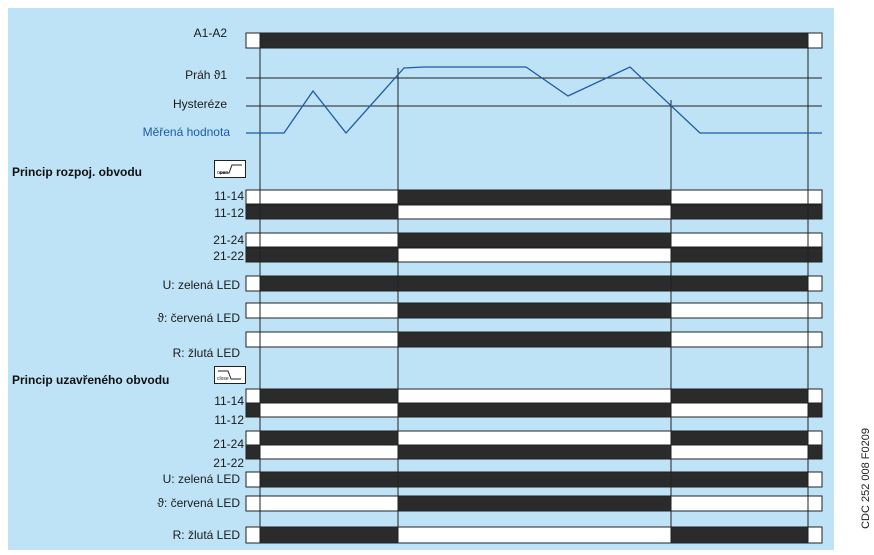  I want to click on label-hysteresis: Hysteréze, so click(199, 104).